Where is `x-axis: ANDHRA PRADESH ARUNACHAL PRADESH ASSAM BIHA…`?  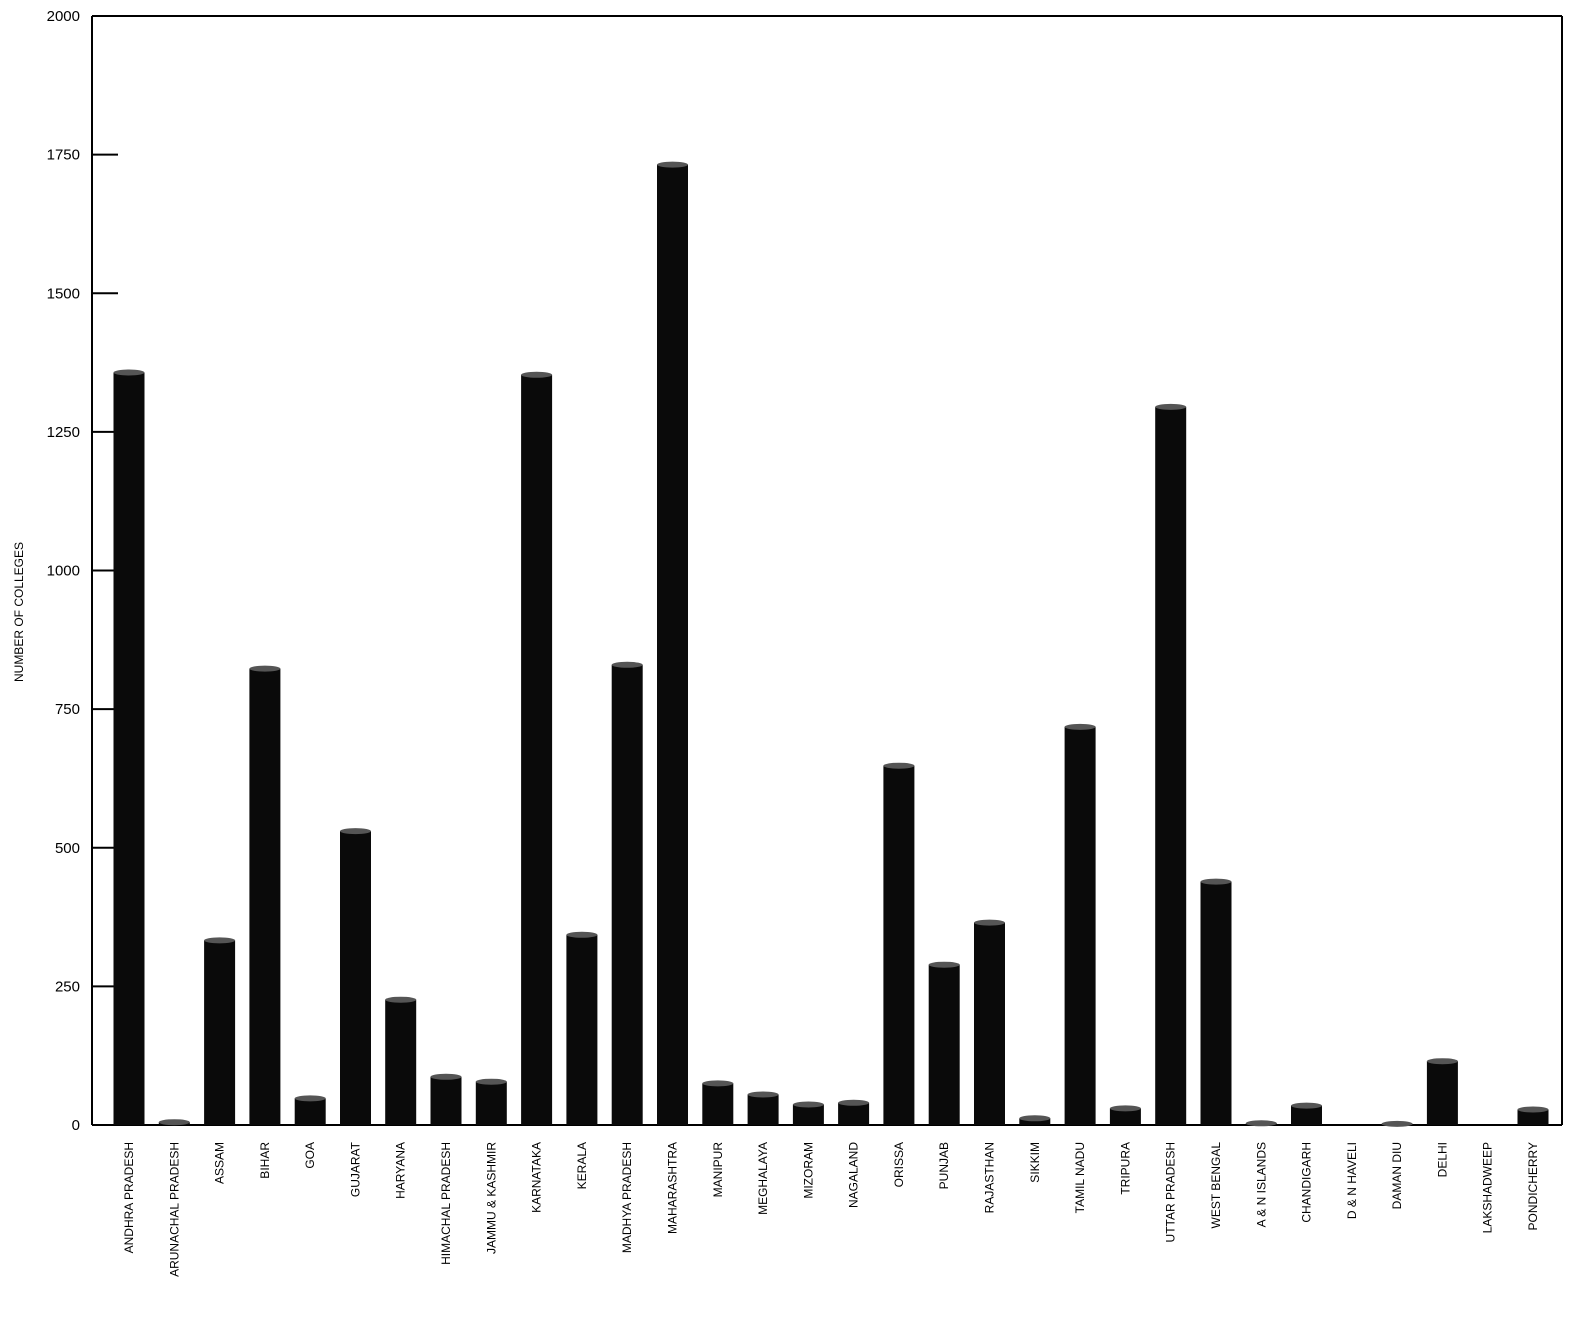
x-axis: ANDHRA PRADESH ARUNACHAL PRADESH ASSAM BIHA… is located at coordinates (831, 1209).